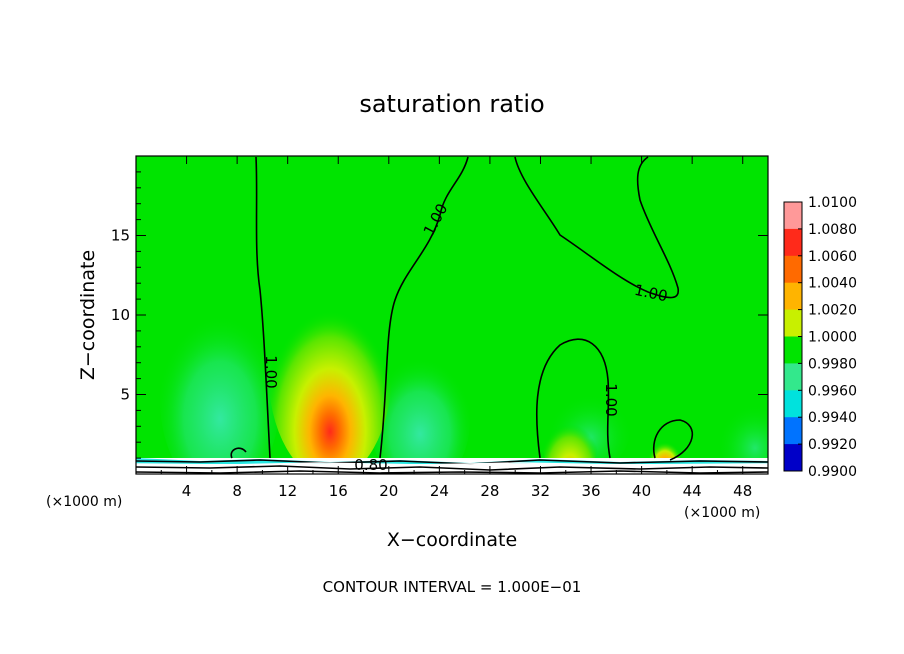 This screenshot has height=654, width=904. Describe the element at coordinates (338, 491) in the screenshot. I see `x-tick-label: 16` at that location.